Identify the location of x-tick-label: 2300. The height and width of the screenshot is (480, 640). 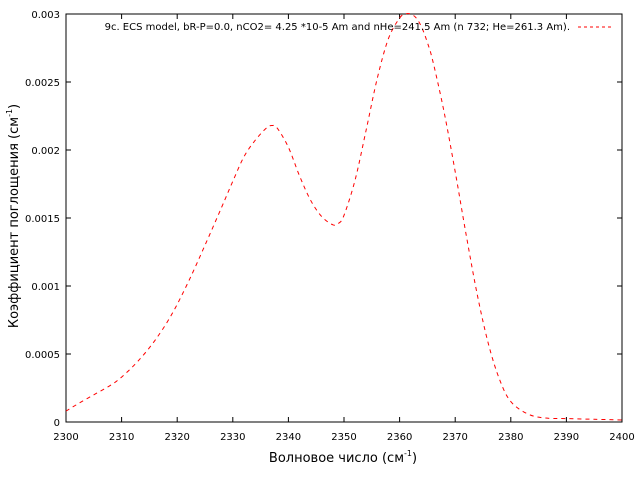
(65, 437).